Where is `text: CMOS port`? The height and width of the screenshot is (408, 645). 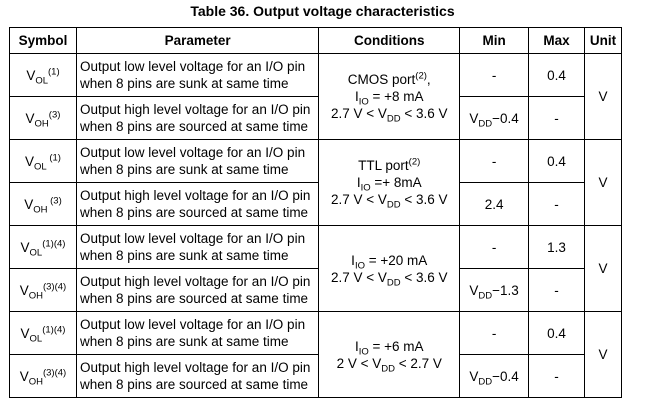 text: CMOS port is located at coordinates (381, 79).